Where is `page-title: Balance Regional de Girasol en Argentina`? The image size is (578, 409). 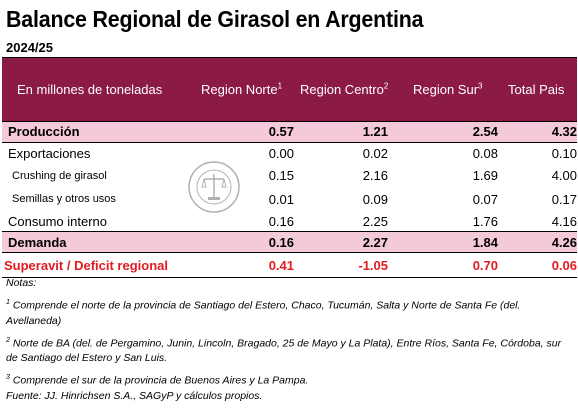
page-title: Balance Regional de Girasol en Argentina is located at coordinates (215, 19).